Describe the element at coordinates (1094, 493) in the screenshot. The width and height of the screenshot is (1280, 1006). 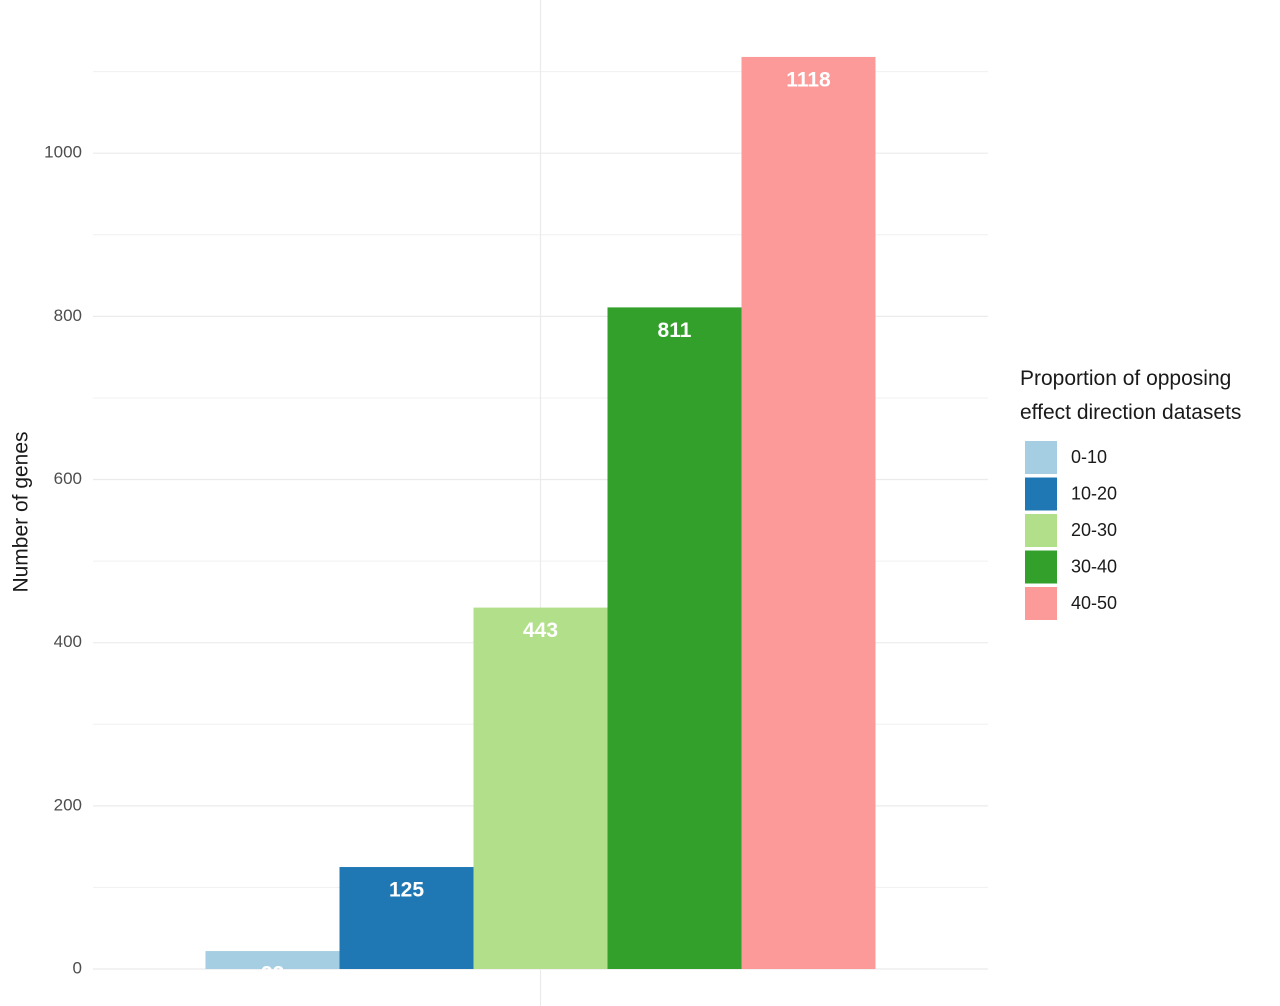
I see `legend-label: 10-20` at that location.